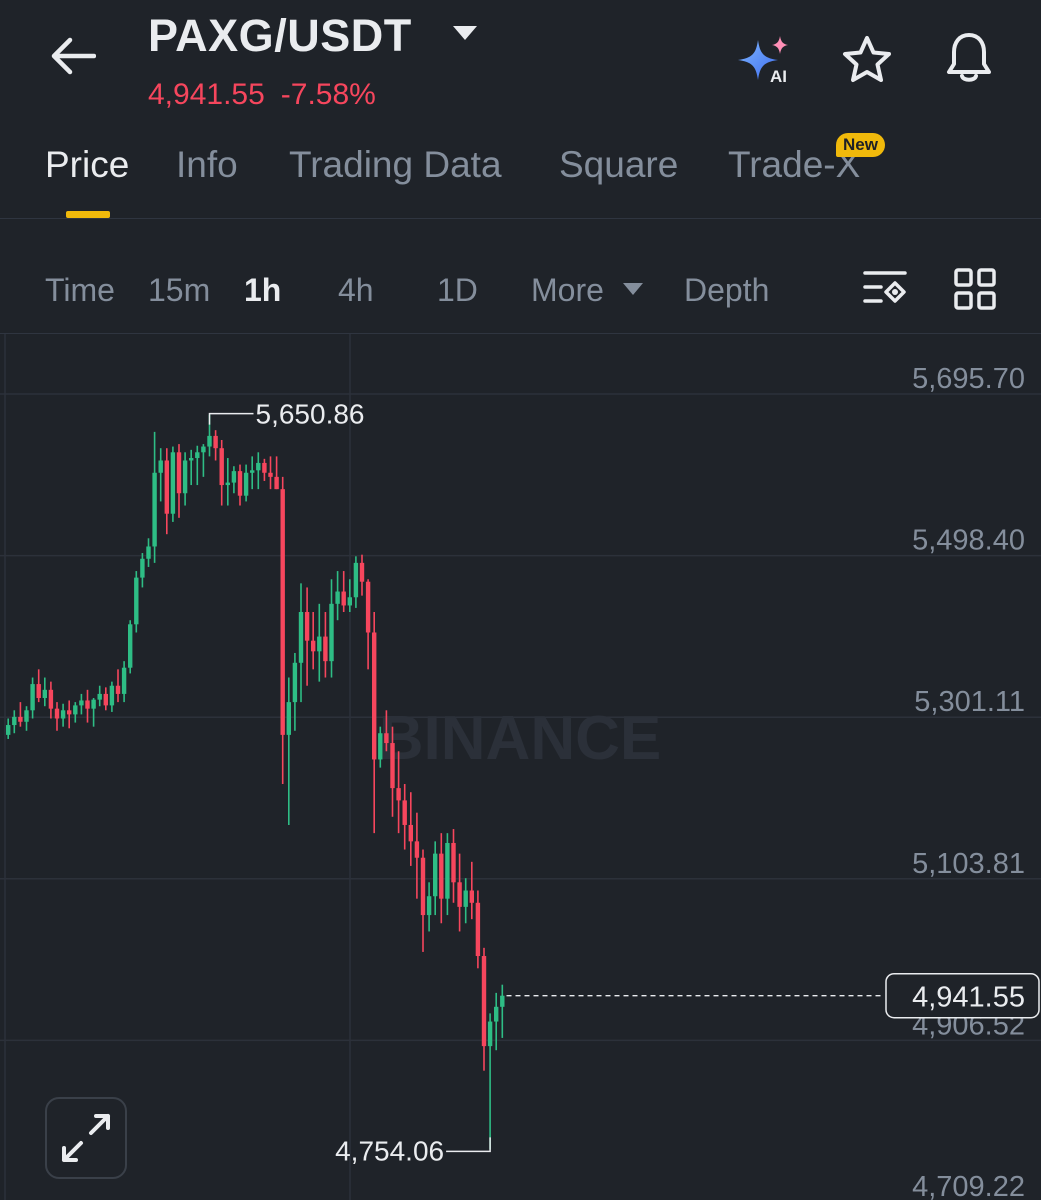 This screenshot has height=1200, width=1041. What do you see at coordinates (468, 1145) in the screenshot?
I see `low-leader-line` at bounding box center [468, 1145].